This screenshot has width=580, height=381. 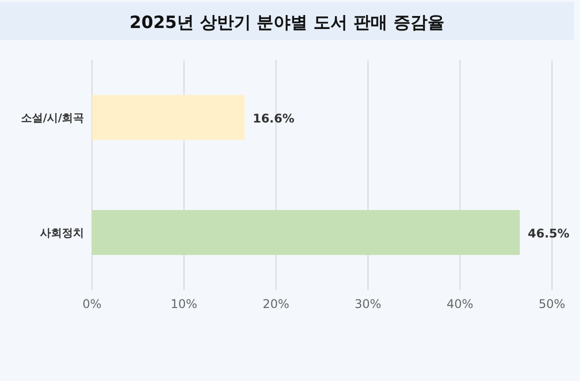 What do you see at coordinates (552, 304) in the screenshot?
I see `x-tick-label: 50%` at bounding box center [552, 304].